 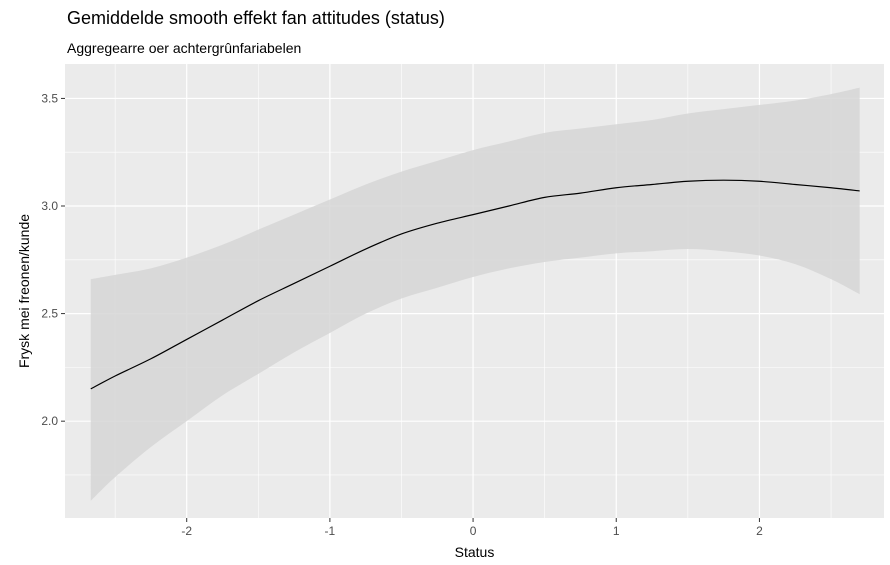 I want to click on x-tick-label: 0, so click(x=473, y=531).